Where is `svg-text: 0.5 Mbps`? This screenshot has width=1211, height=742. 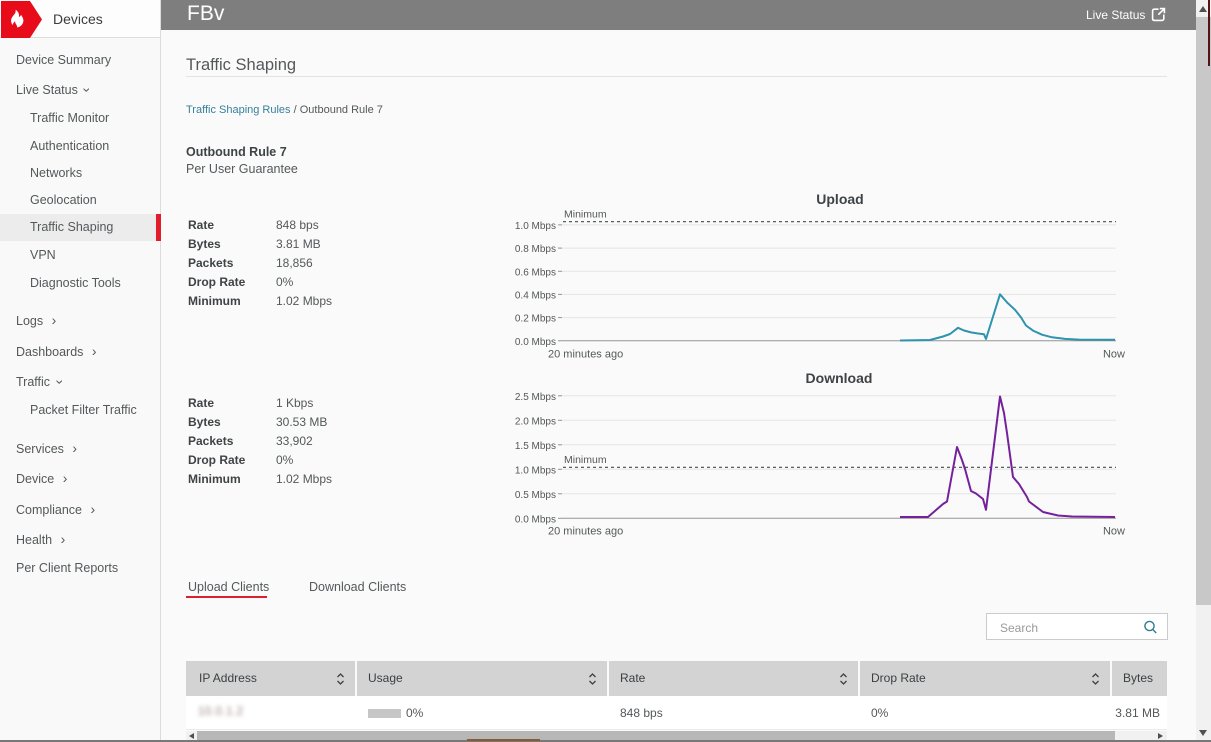 svg-text: 0.5 Mbps is located at coordinates (535, 495).